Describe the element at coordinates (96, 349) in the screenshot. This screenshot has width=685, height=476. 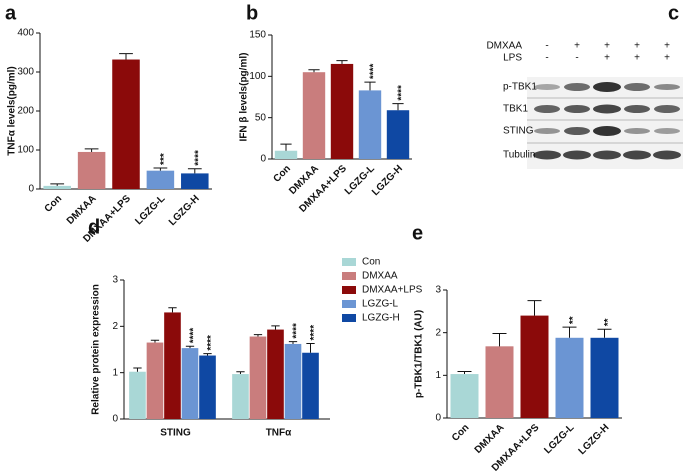
I see `y-axis-label: Relative protein expression` at that location.